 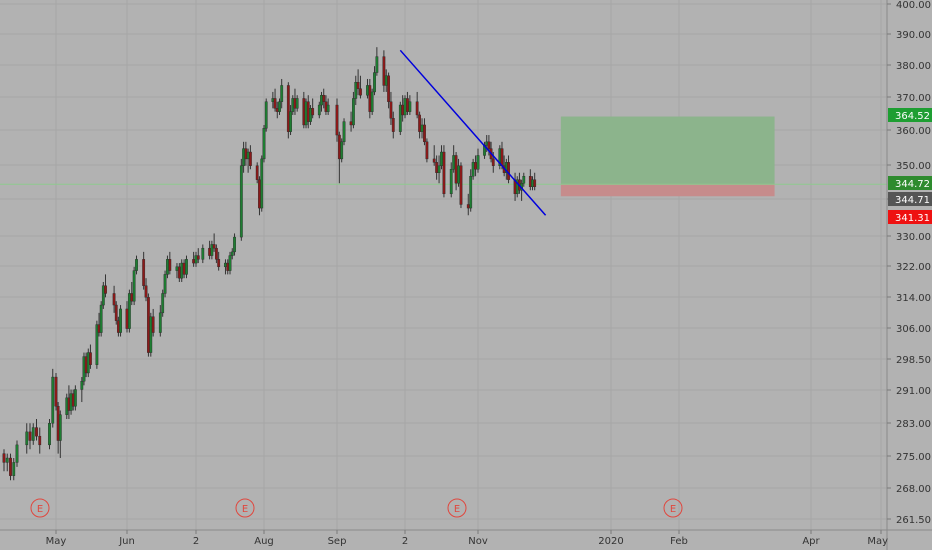 I want to click on earnings-marker-label: E, so click(x=245, y=509).